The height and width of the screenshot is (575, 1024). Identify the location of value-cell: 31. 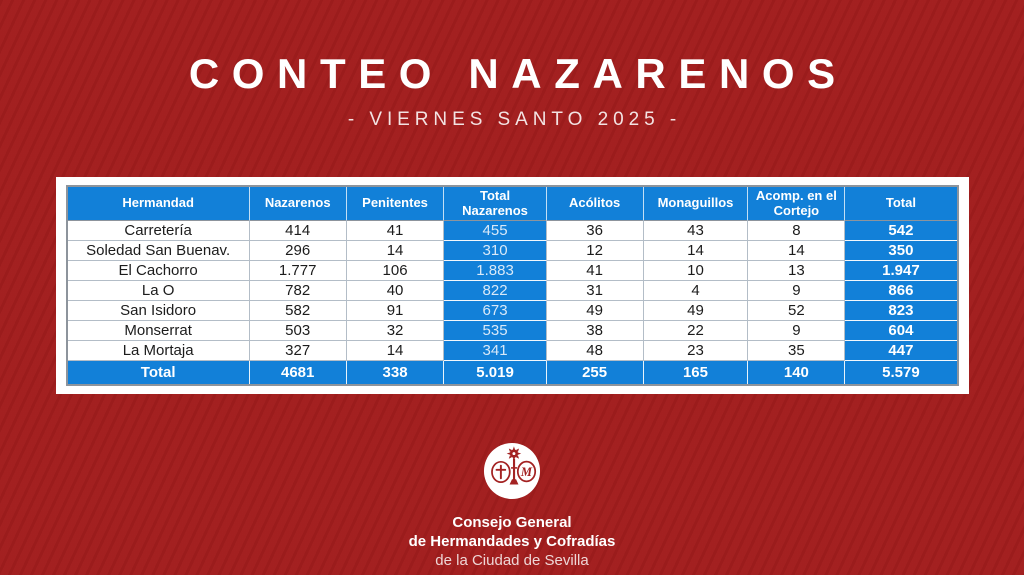
(595, 291).